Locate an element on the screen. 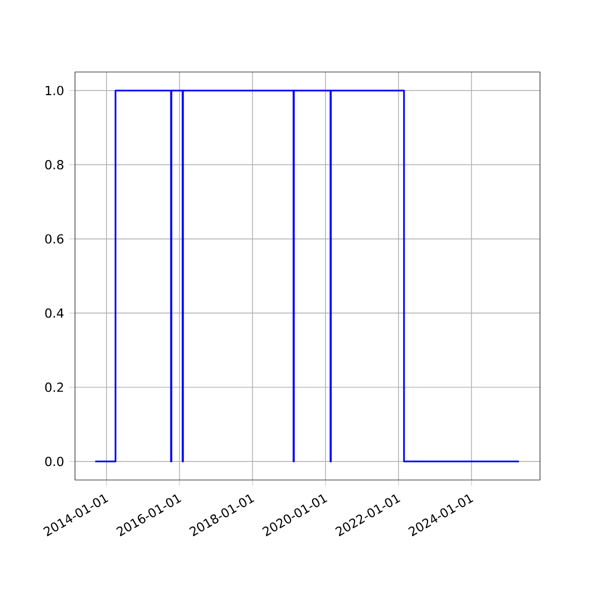 The image size is (600, 600). y-tick-label: 0.2 is located at coordinates (54, 387).